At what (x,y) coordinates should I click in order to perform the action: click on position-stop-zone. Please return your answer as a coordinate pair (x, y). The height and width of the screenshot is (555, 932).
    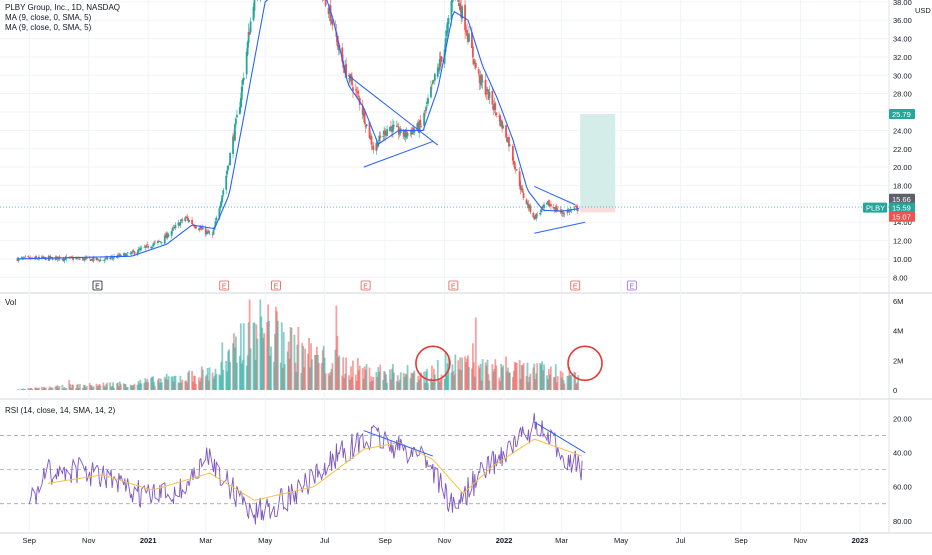
    Looking at the image, I should click on (598, 210).